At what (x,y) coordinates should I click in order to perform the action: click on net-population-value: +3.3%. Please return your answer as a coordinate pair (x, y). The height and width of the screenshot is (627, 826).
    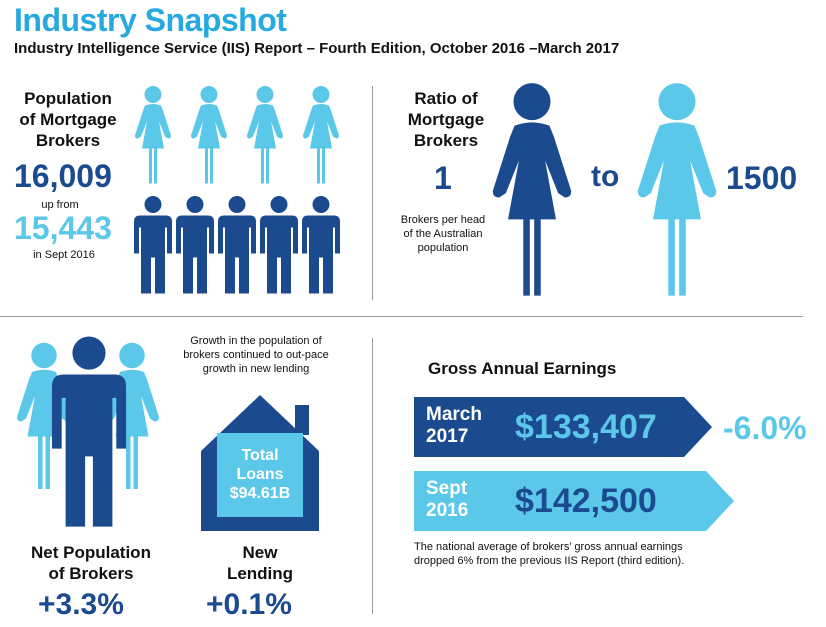
    Looking at the image, I should click on (81, 604).